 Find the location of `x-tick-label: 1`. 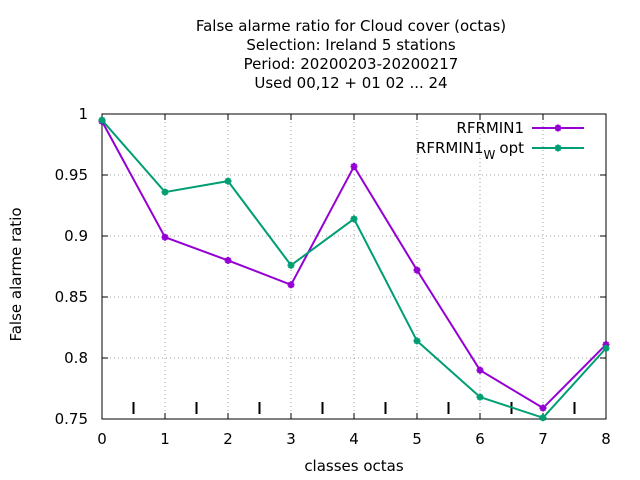

x-tick-label: 1 is located at coordinates (165, 439).